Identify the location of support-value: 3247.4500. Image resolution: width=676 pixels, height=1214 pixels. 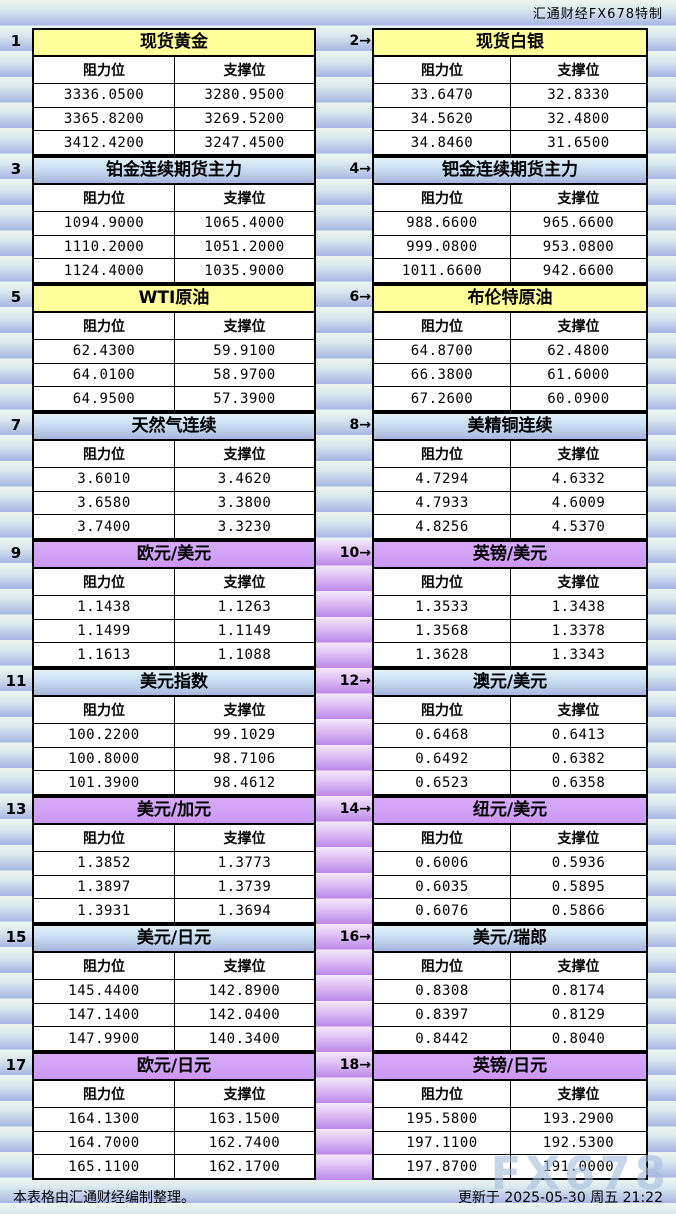
(244, 142).